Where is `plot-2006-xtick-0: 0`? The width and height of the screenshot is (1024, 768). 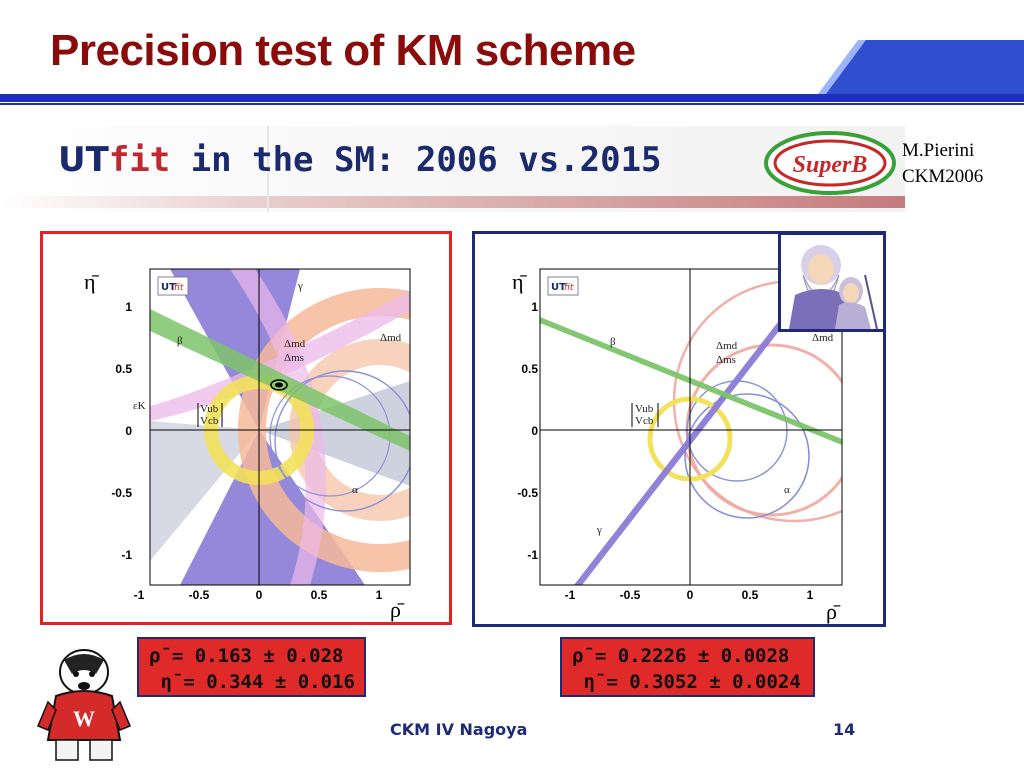
plot-2006-xtick-0: 0 is located at coordinates (259, 595).